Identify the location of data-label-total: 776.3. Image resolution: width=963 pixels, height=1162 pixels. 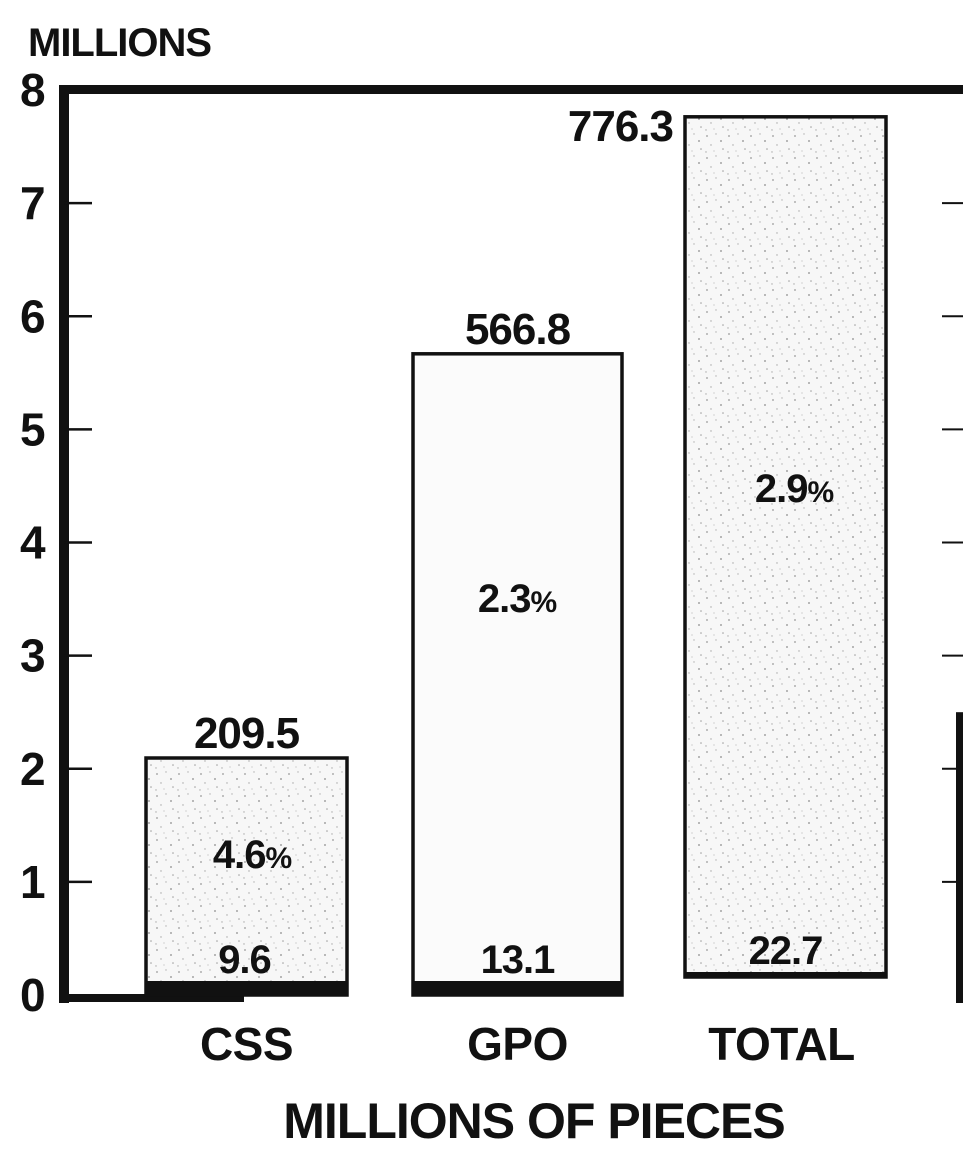
(620, 126).